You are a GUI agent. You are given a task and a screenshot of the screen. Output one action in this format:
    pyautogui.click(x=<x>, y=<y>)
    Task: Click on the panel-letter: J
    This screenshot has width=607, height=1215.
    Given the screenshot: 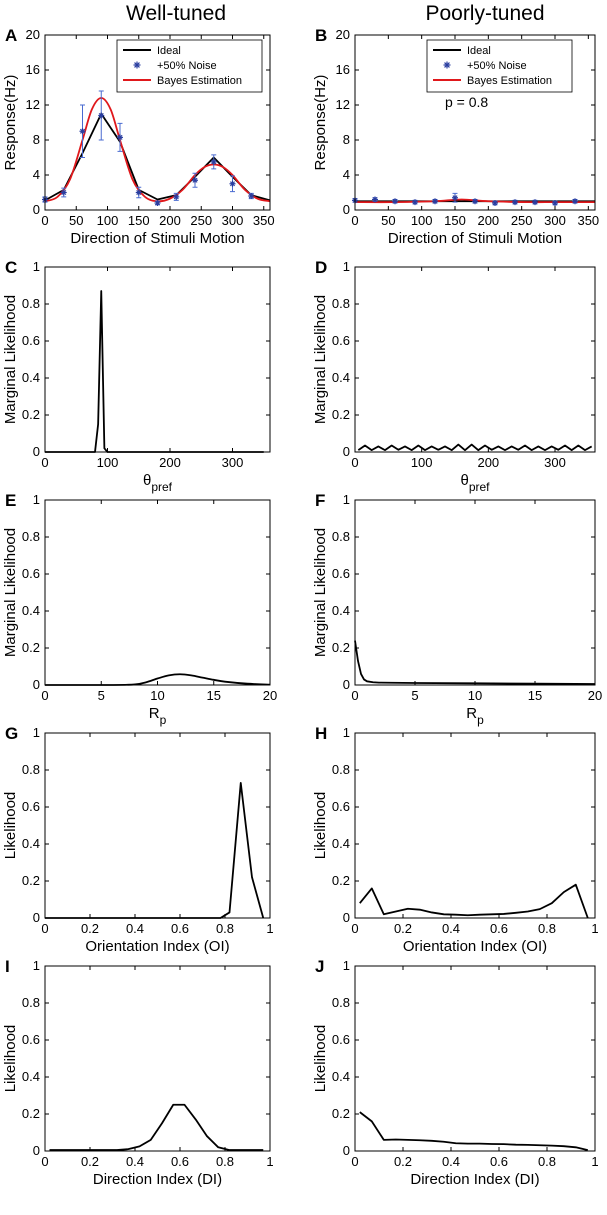 What is the action you would take?
    pyautogui.click(x=319, y=966)
    